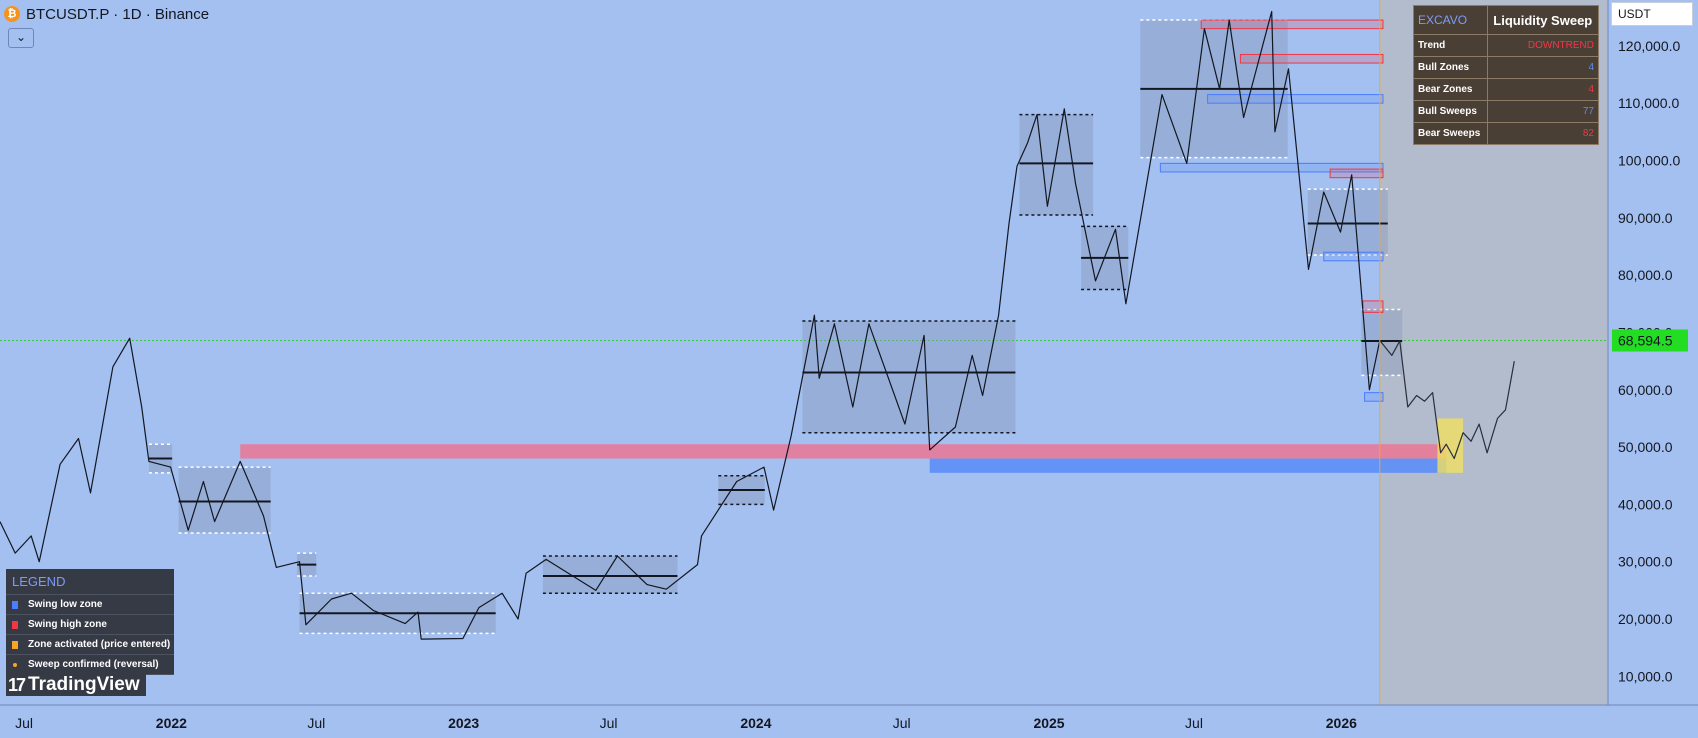  I want to click on legend-item: Zone activated (price entered), so click(90, 645).